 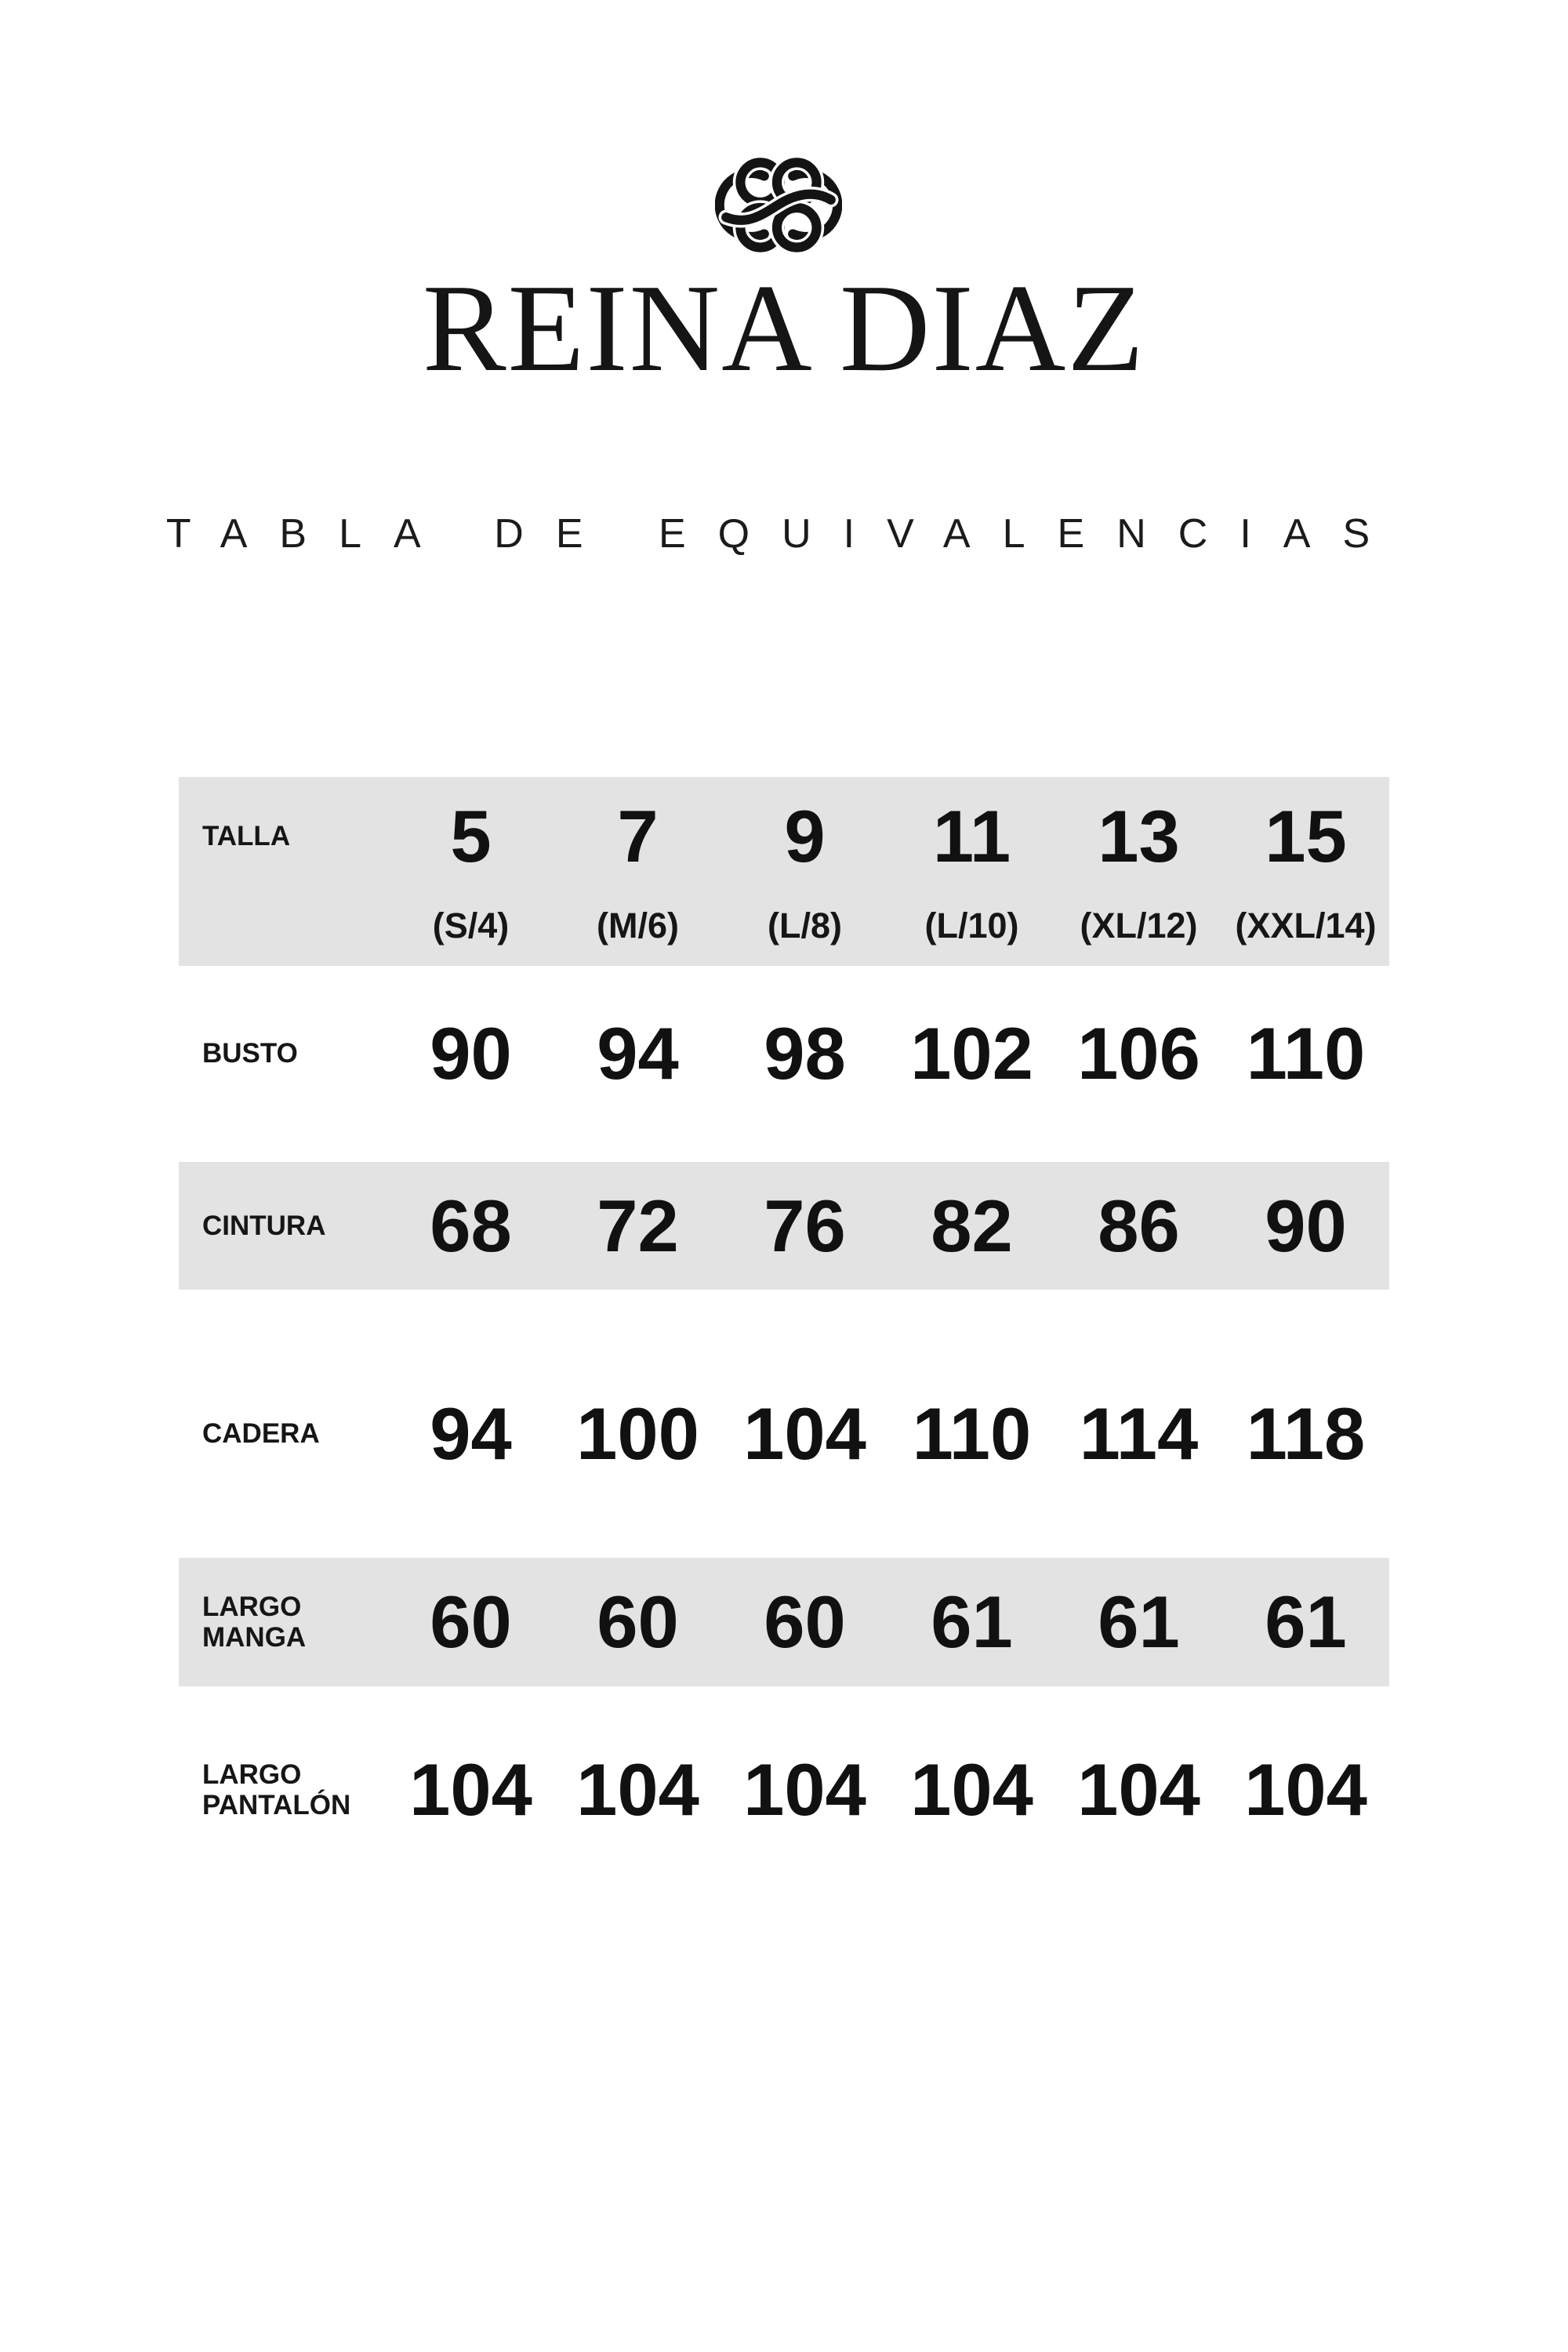 I want to click on size-value: 7, so click(x=638, y=836).